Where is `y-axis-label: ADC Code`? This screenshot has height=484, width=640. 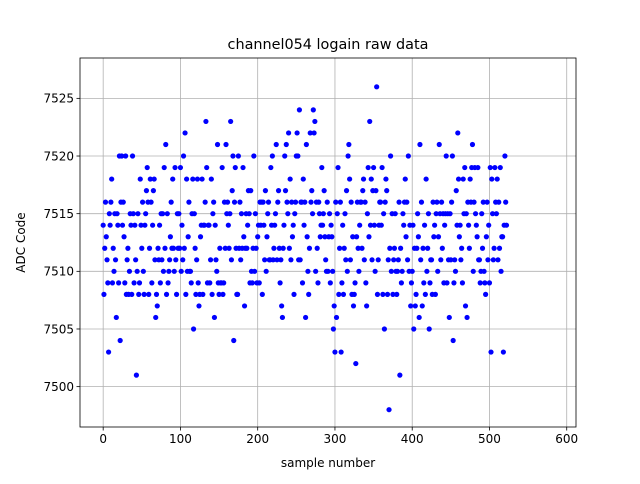
y-axis-label: ADC Code is located at coordinates (21, 242).